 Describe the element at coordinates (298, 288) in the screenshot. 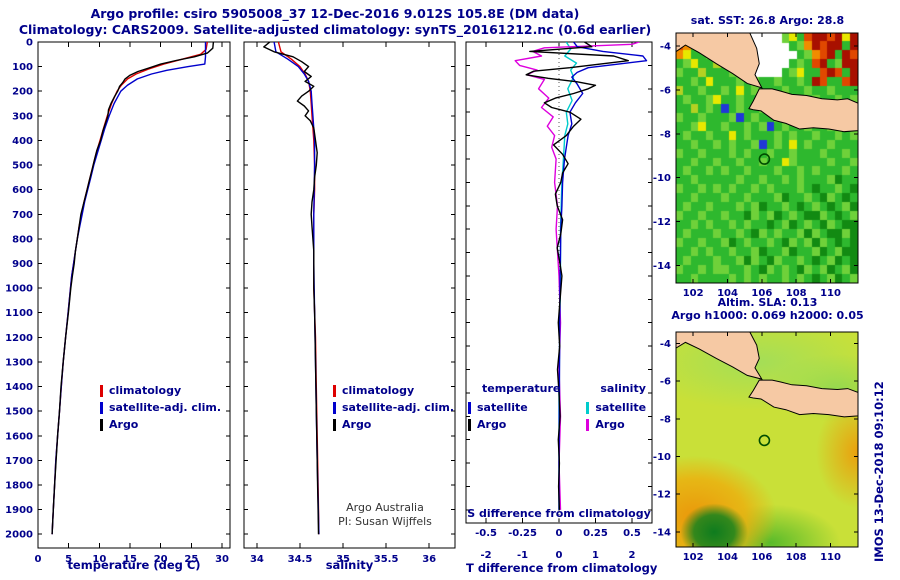

I see `sal-curve-climatology` at that location.